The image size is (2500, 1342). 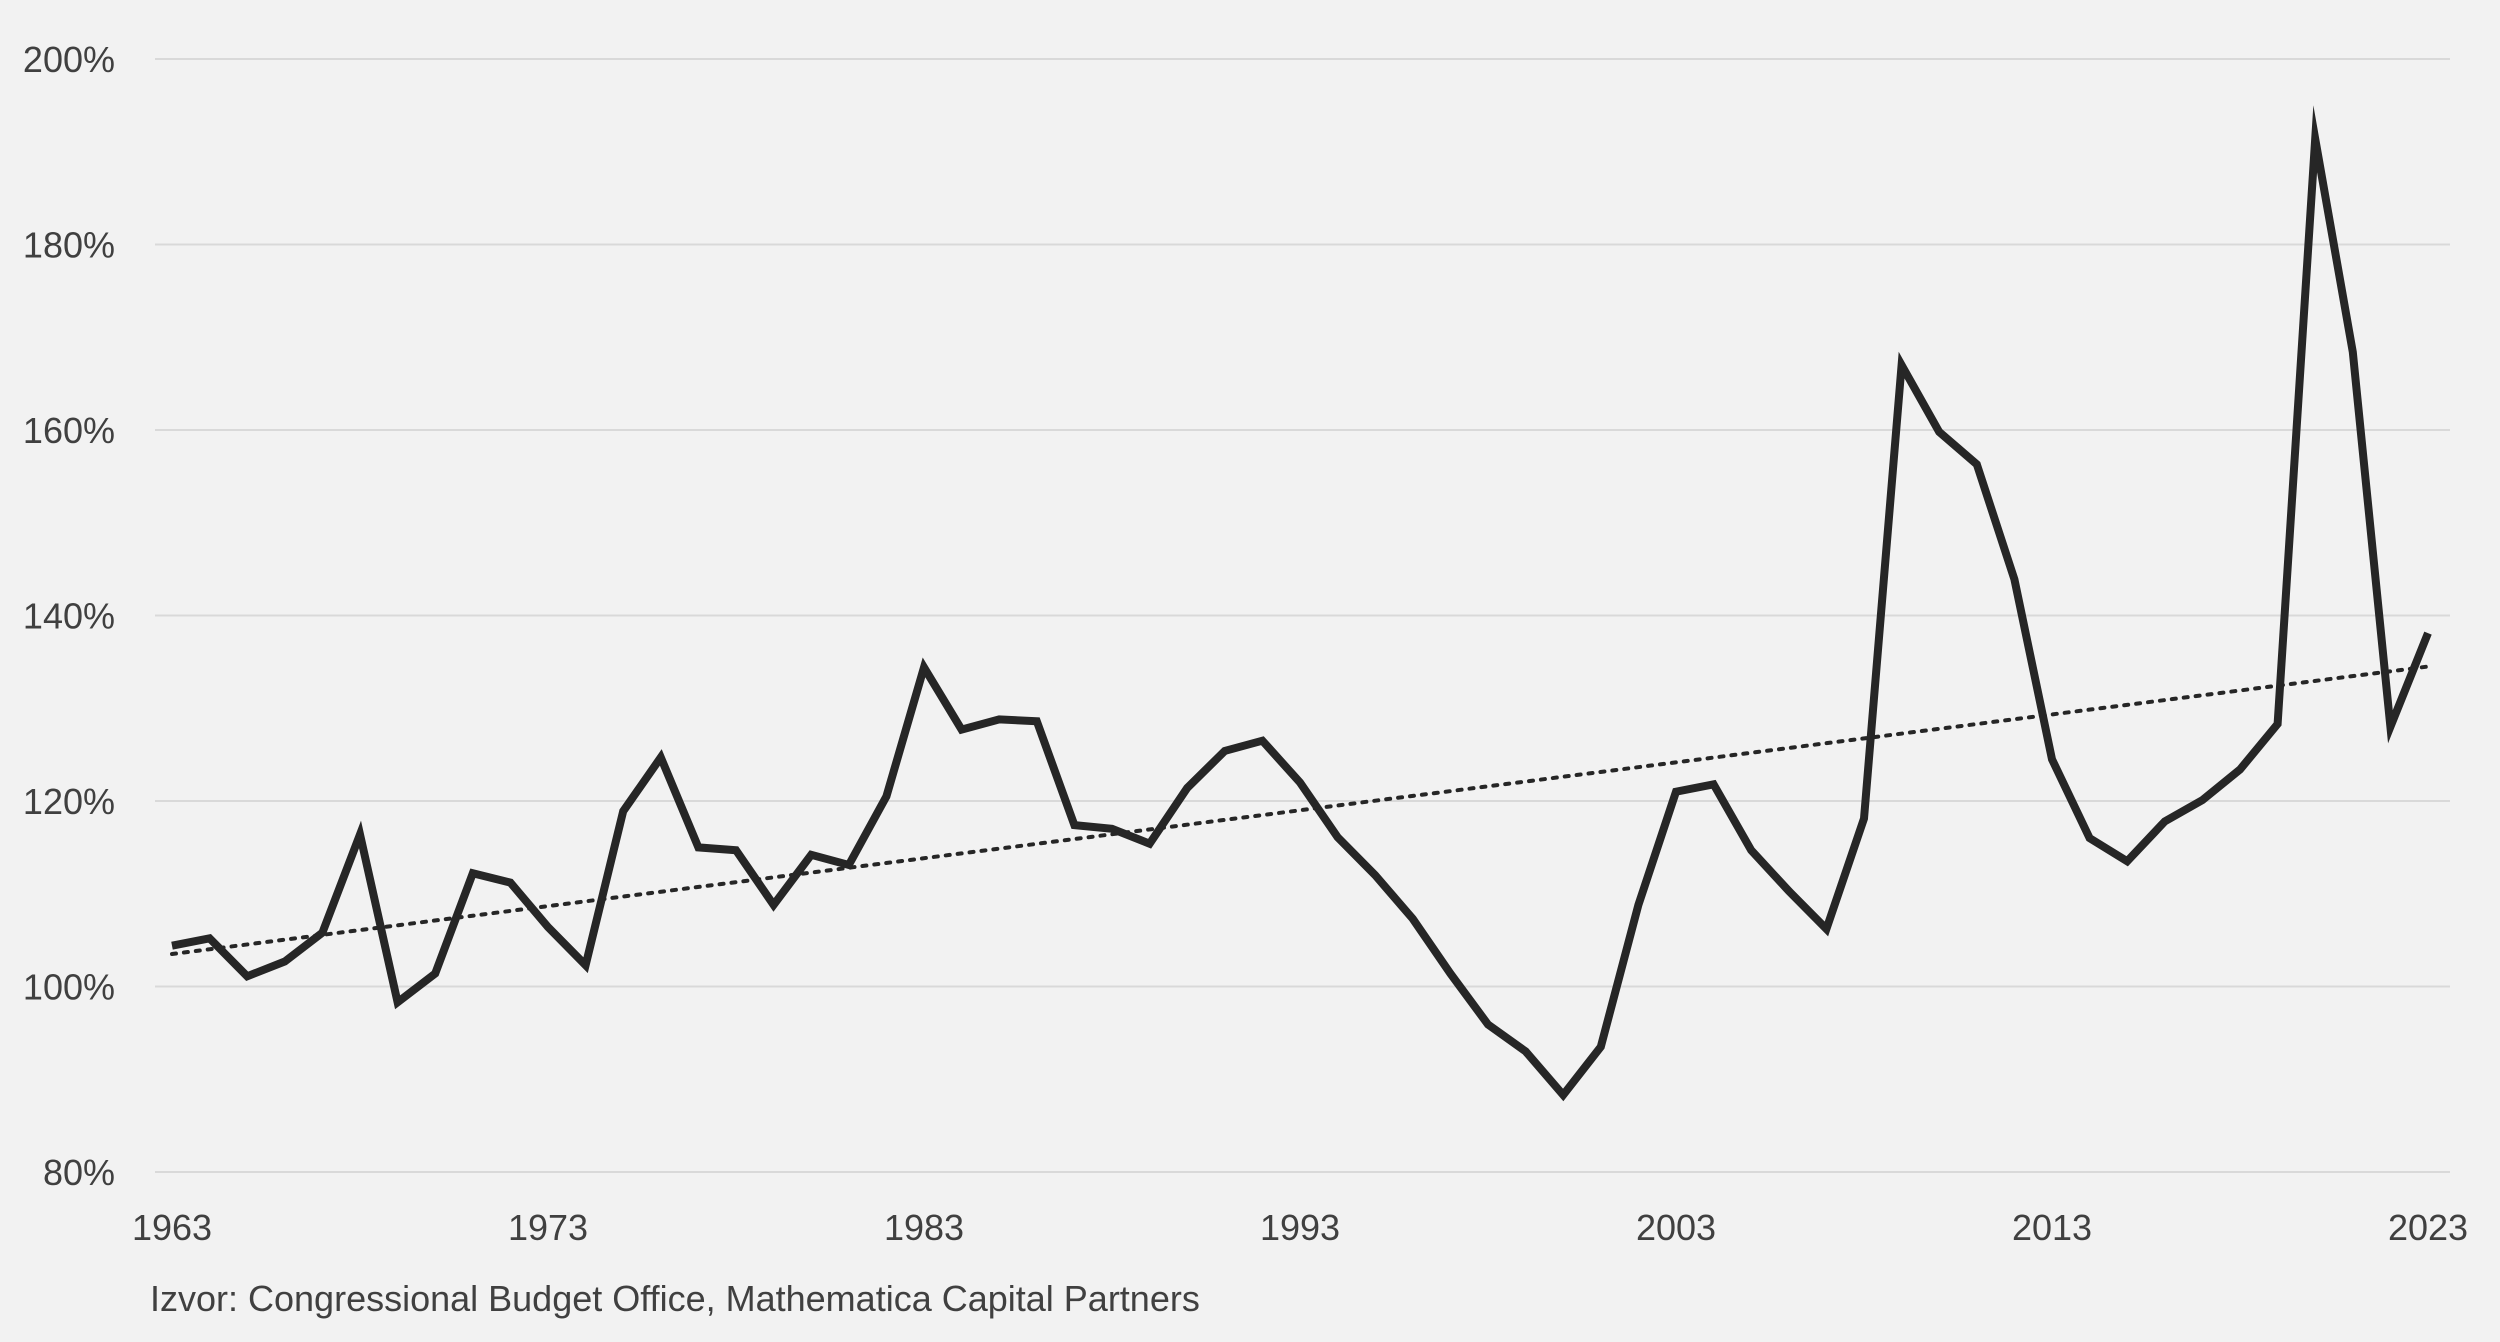 What do you see at coordinates (924, 1227) in the screenshot?
I see `x-tick-label: 1983` at bounding box center [924, 1227].